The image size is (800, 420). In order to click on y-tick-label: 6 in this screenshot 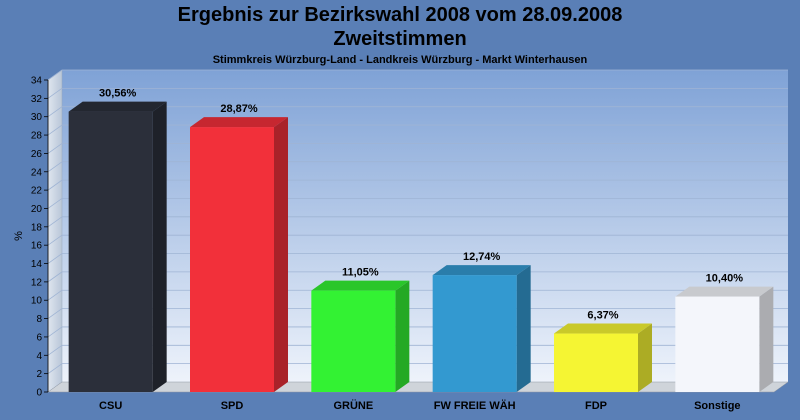, I will do `click(39, 337)`.